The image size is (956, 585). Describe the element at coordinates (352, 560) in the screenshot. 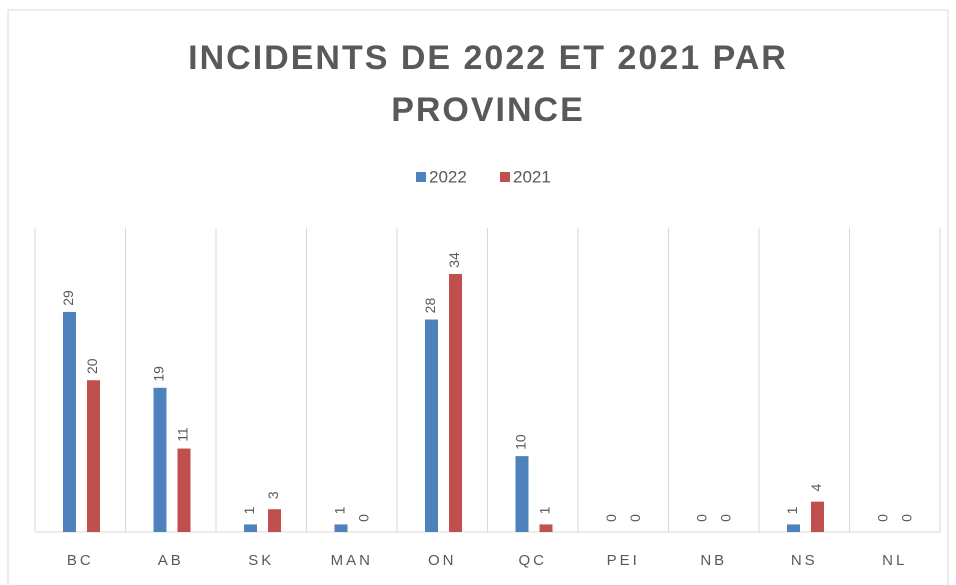

I see `x-tick-label: MAN` at that location.